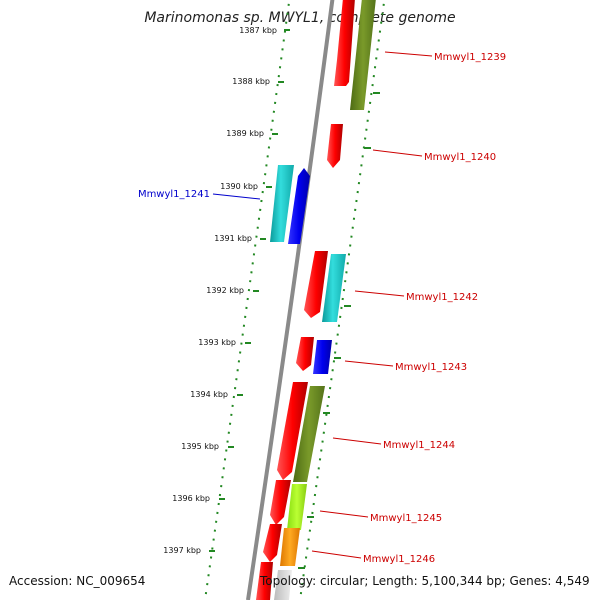  I want to click on tick-label: 1395 kbp, so click(200, 446).